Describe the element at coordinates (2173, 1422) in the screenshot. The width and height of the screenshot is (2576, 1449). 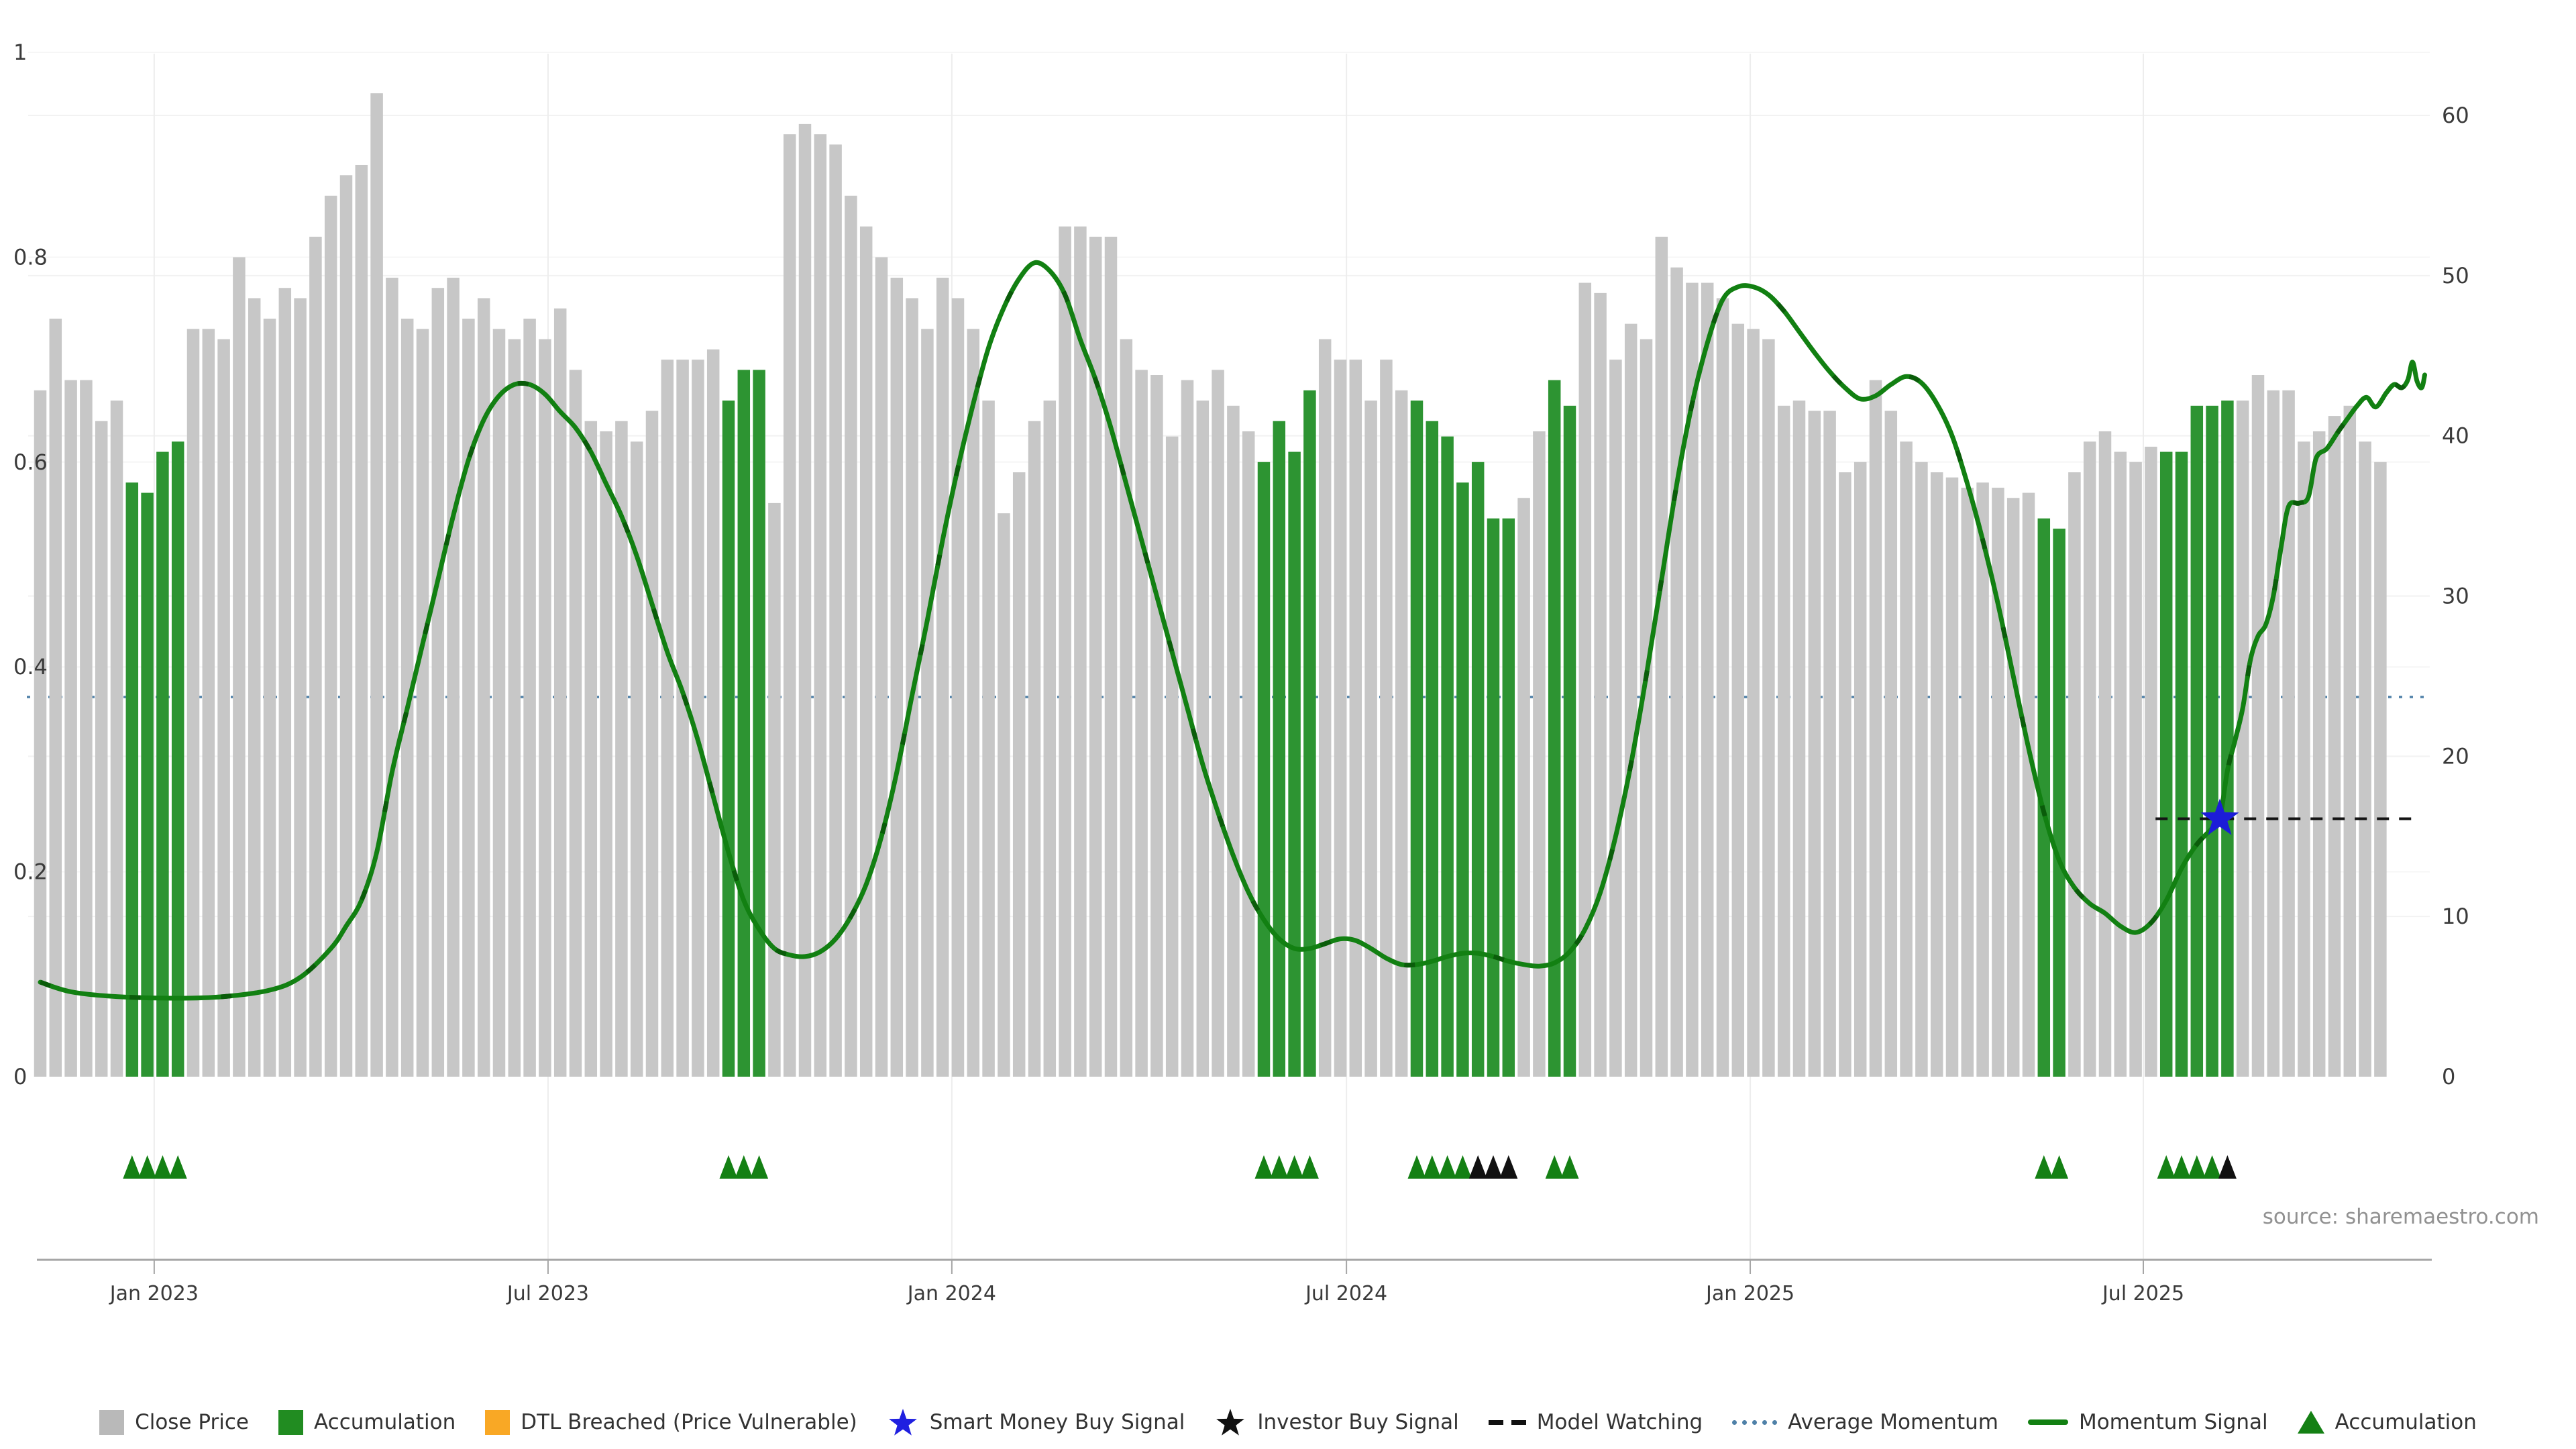
I see `legend-item-label: Momentum Signal` at that location.